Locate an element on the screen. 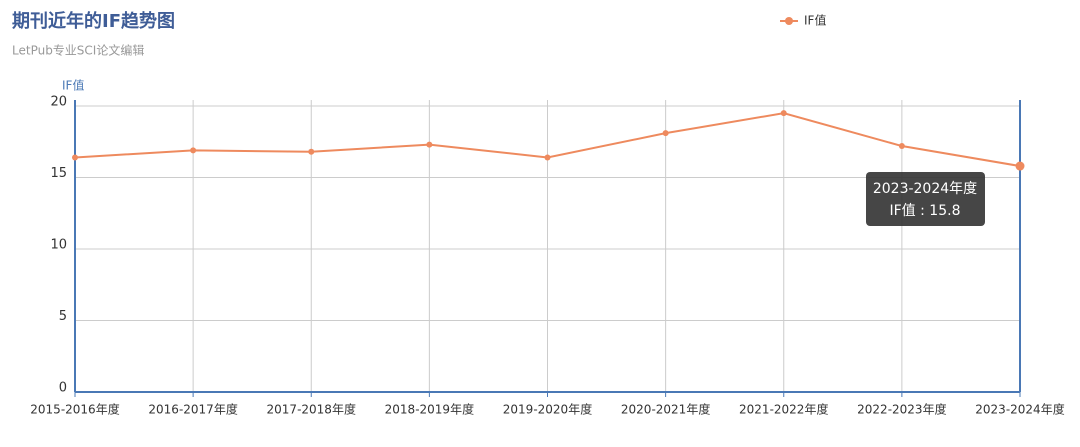 The width and height of the screenshot is (1080, 447). tooltip: 2023-2024年度 IF值 : 15.8 is located at coordinates (925, 199).